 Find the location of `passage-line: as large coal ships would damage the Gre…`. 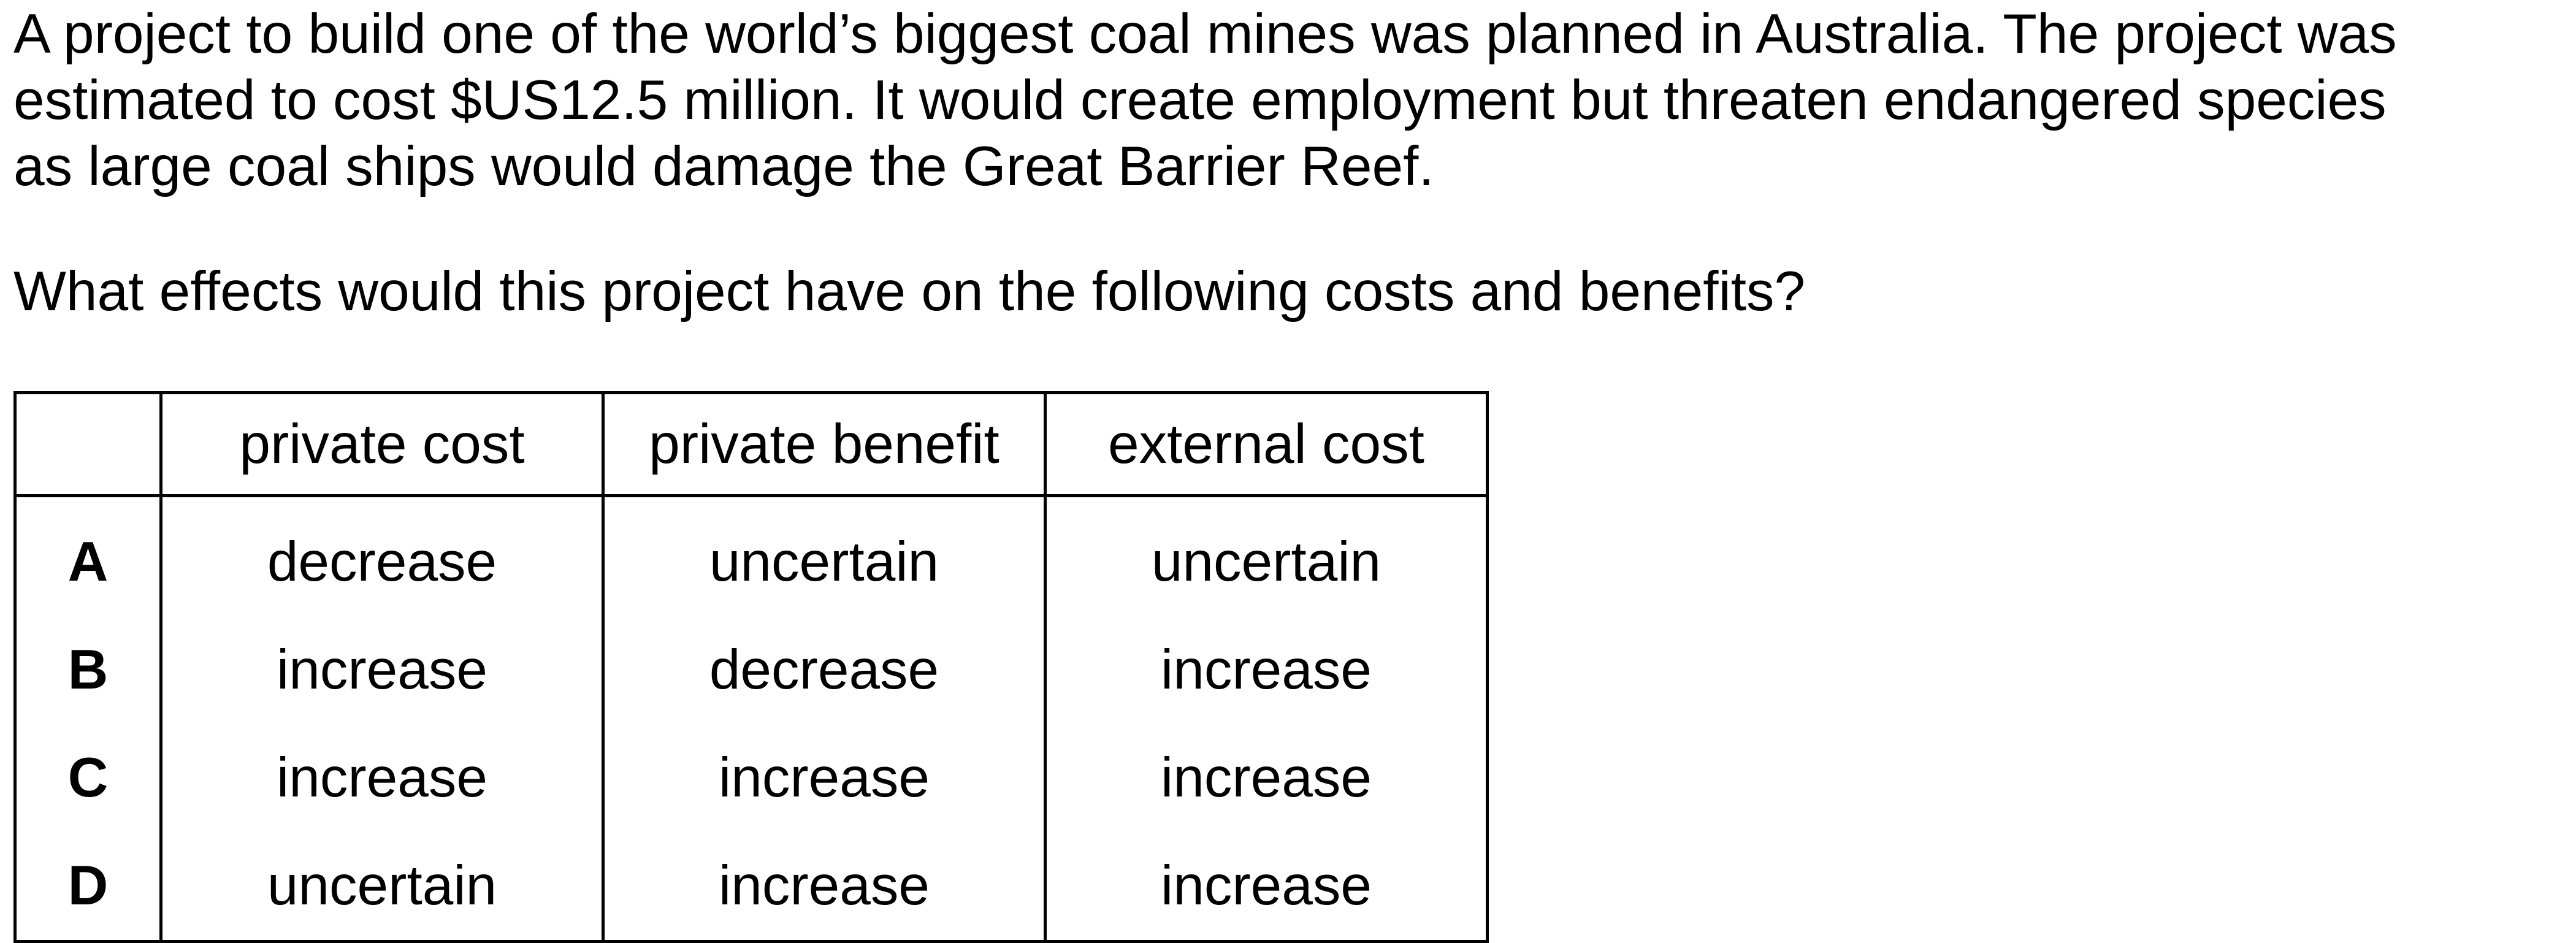

passage-line: as large coal ships would damage the Gre… is located at coordinates (723, 166).